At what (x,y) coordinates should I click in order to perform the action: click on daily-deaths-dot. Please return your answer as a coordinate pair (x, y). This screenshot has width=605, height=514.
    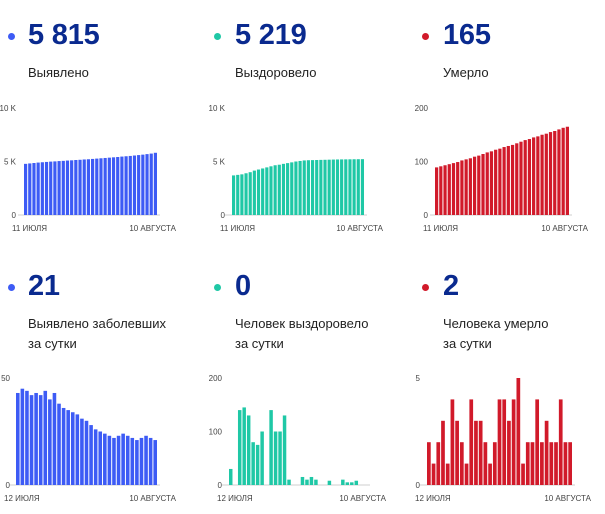
    Looking at the image, I should click on (425, 287).